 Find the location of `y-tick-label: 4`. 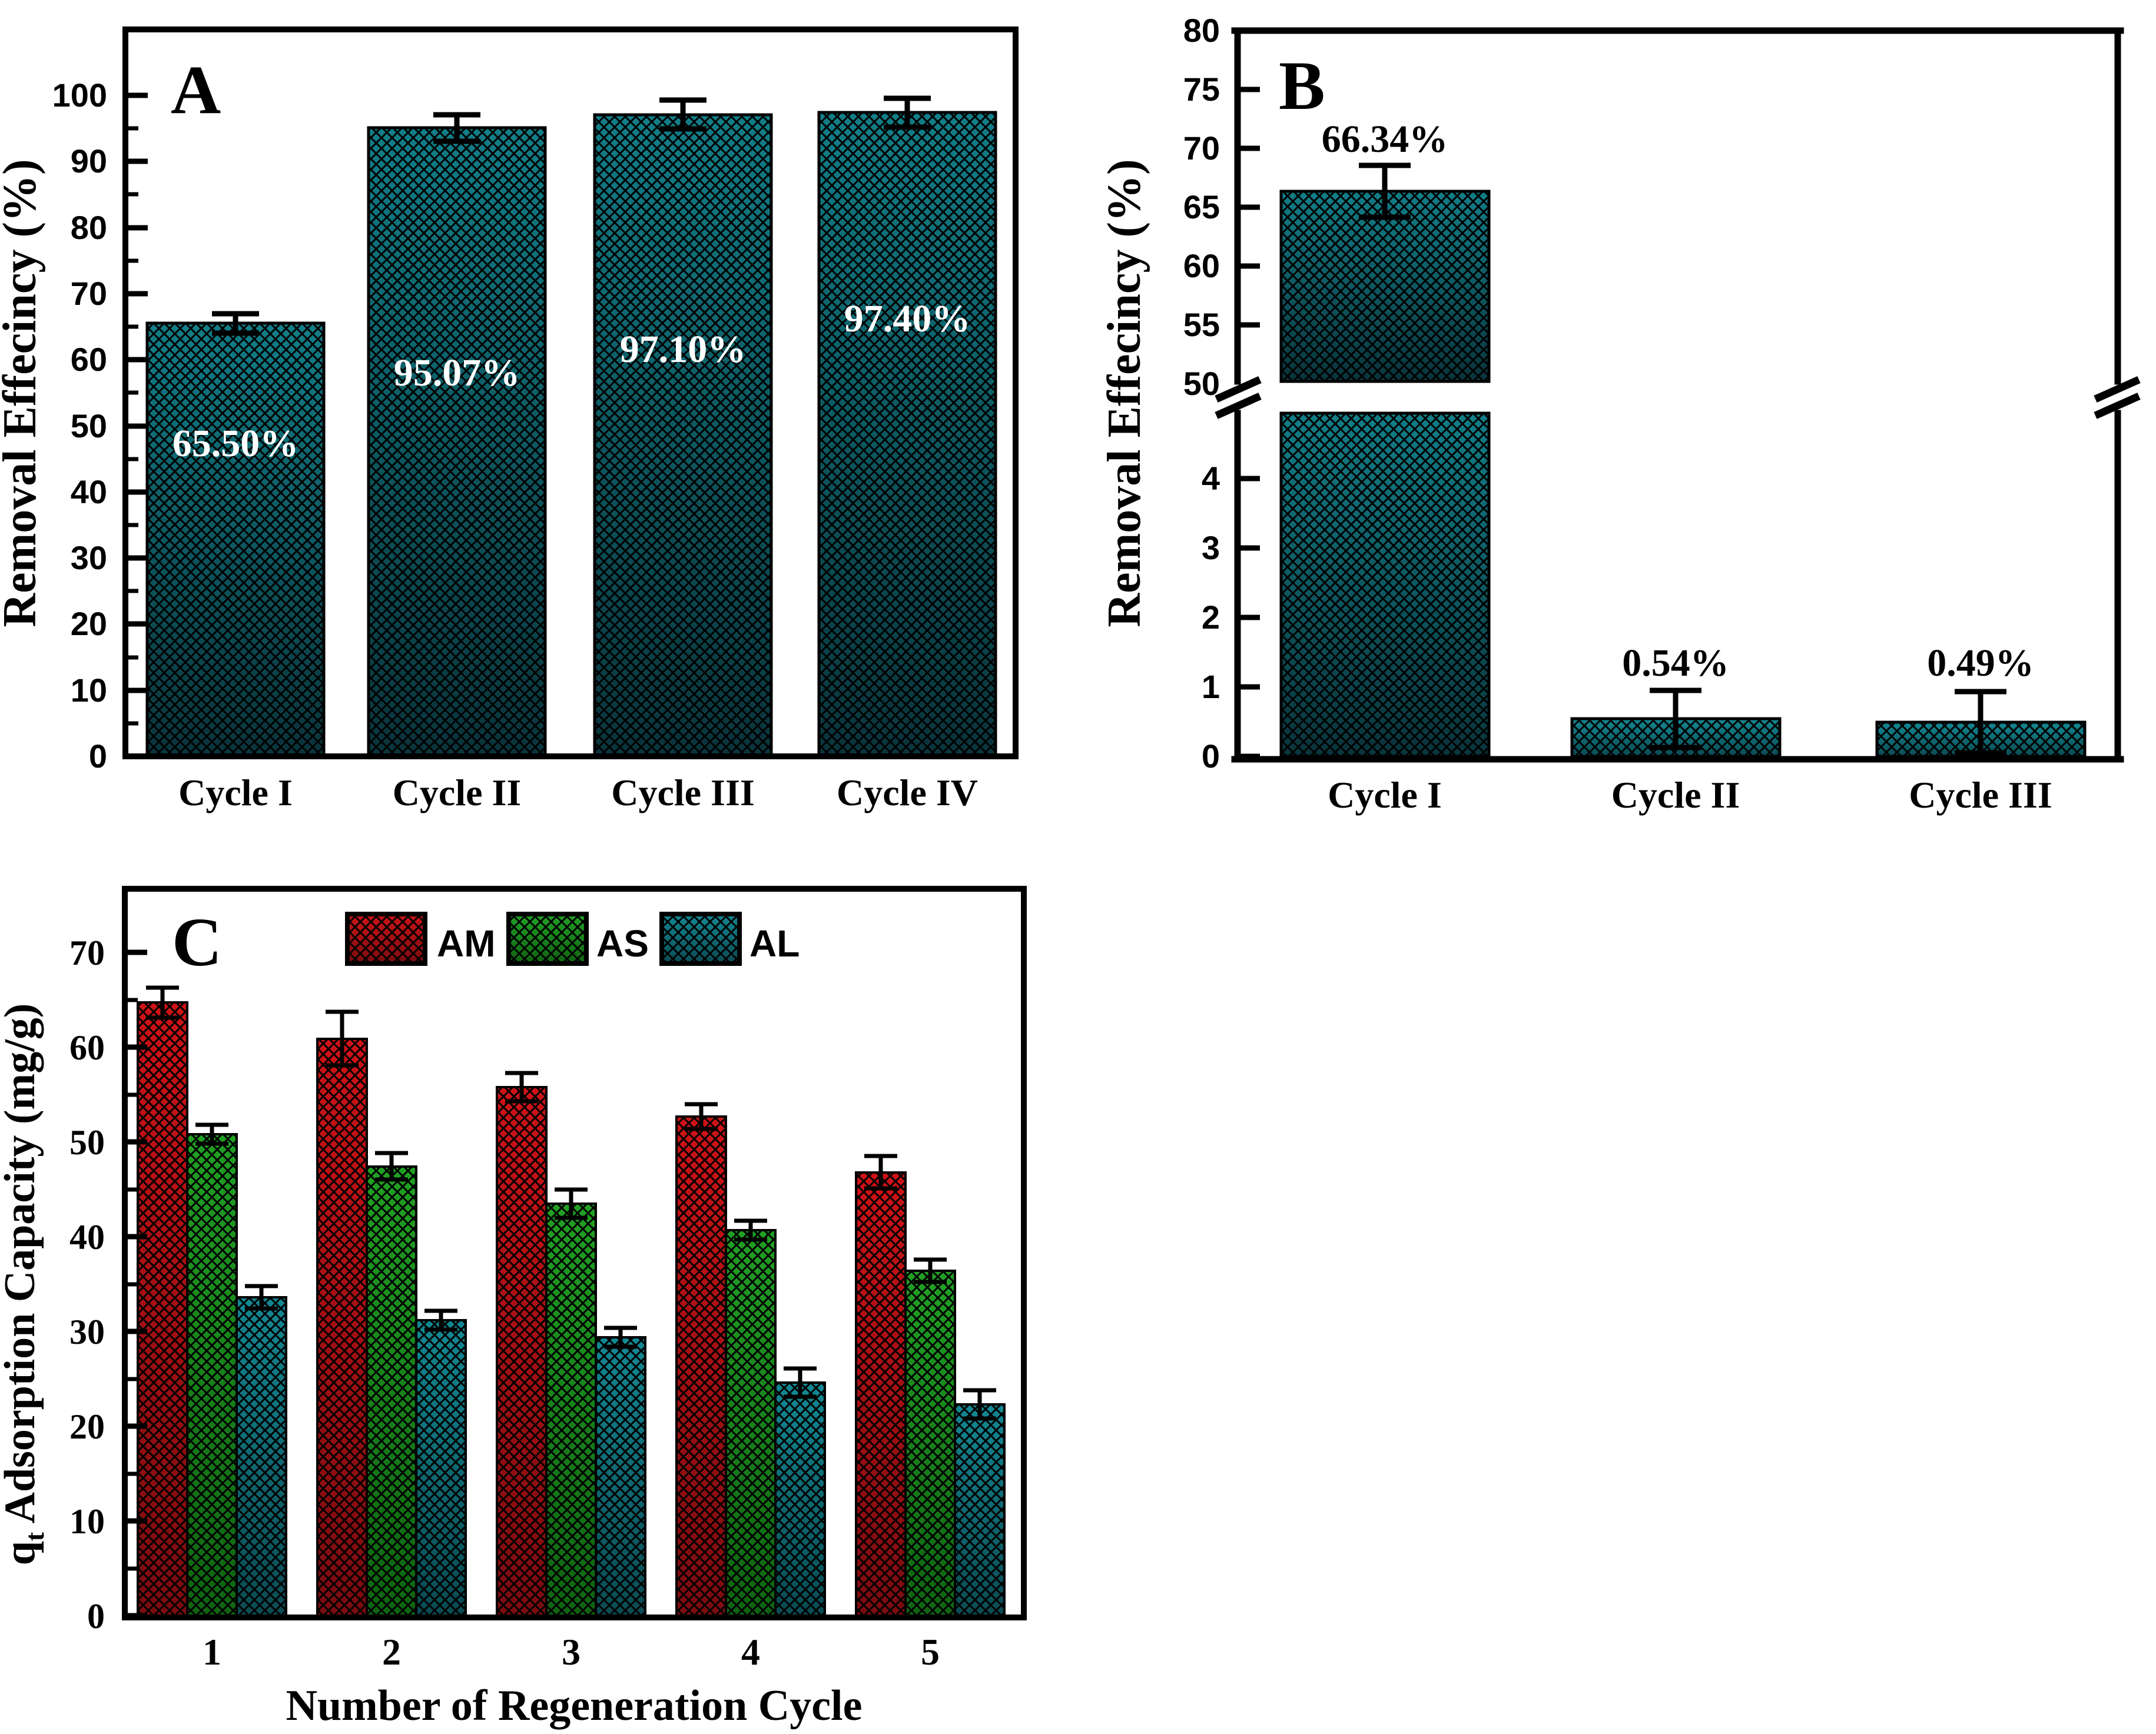

y-tick-label: 4 is located at coordinates (1211, 478).